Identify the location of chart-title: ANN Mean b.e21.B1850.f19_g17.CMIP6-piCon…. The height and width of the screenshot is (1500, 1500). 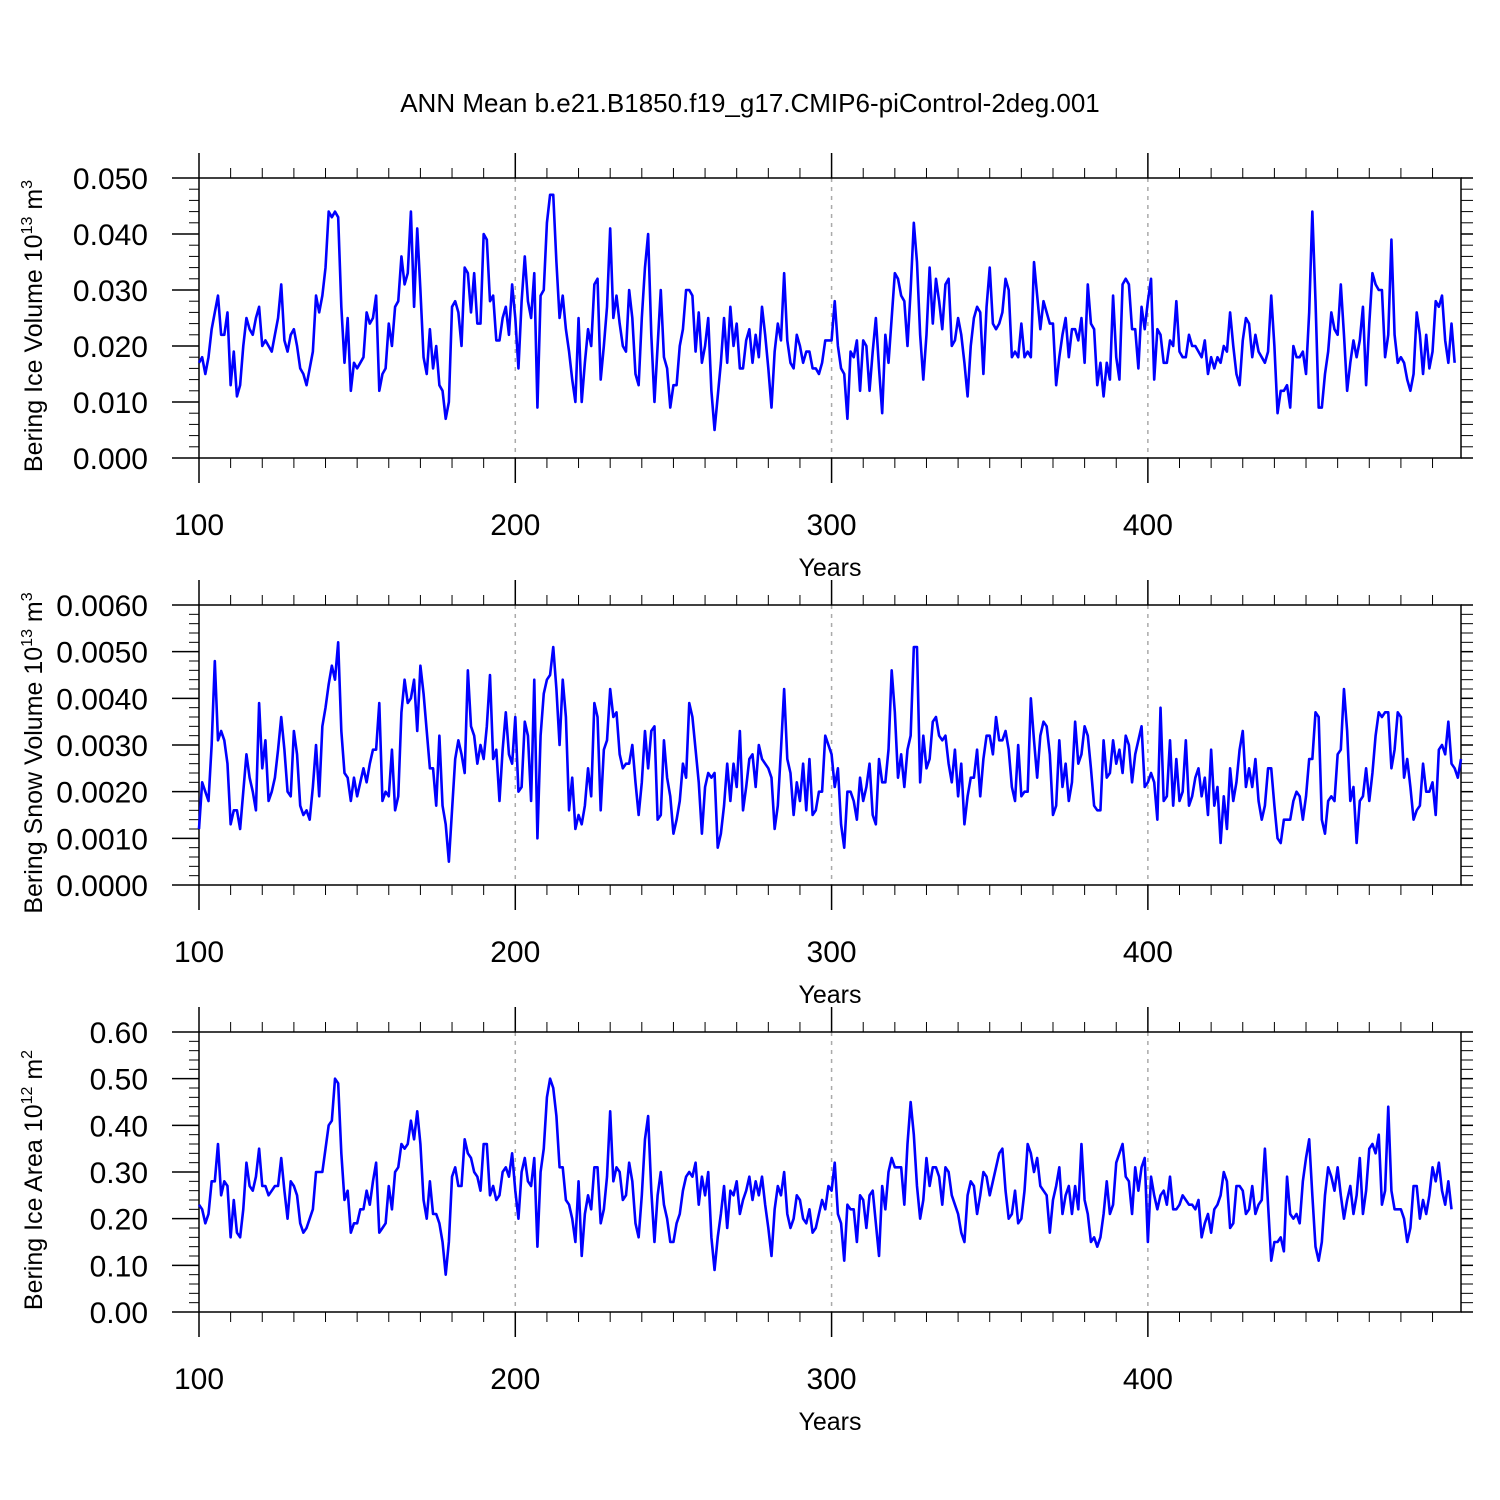
(750, 103).